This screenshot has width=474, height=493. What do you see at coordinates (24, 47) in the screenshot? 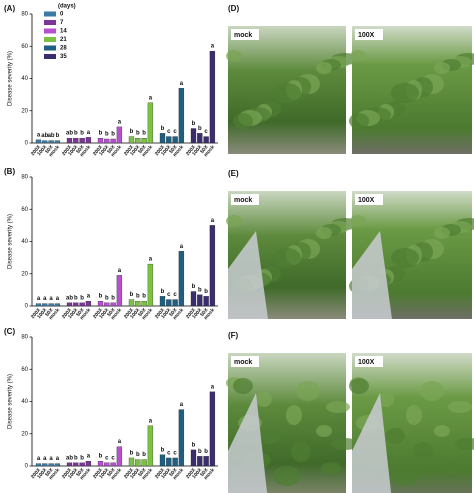
I see `y-tick-label: 60` at bounding box center [24, 47].